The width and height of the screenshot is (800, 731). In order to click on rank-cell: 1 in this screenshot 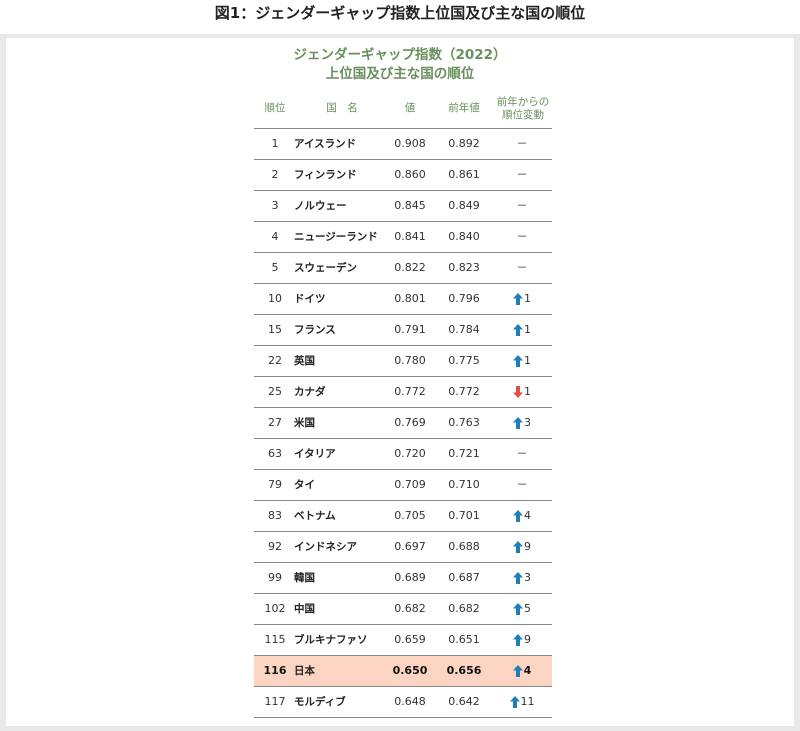, I will do `click(275, 143)`.